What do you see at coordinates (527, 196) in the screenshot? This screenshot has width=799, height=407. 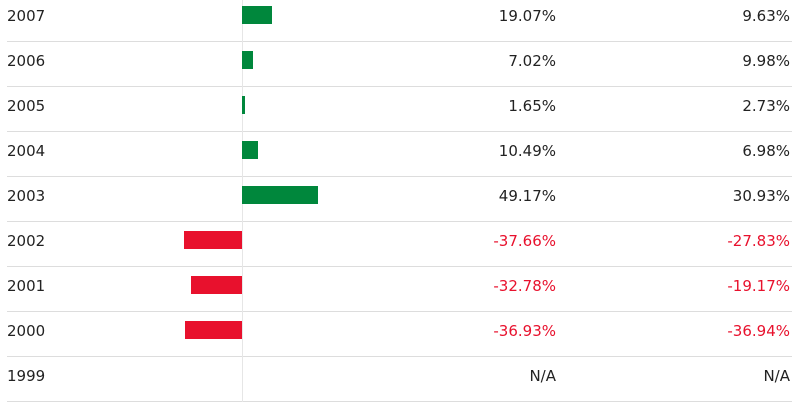 I see `fund-return-value: 49.17%` at bounding box center [527, 196].